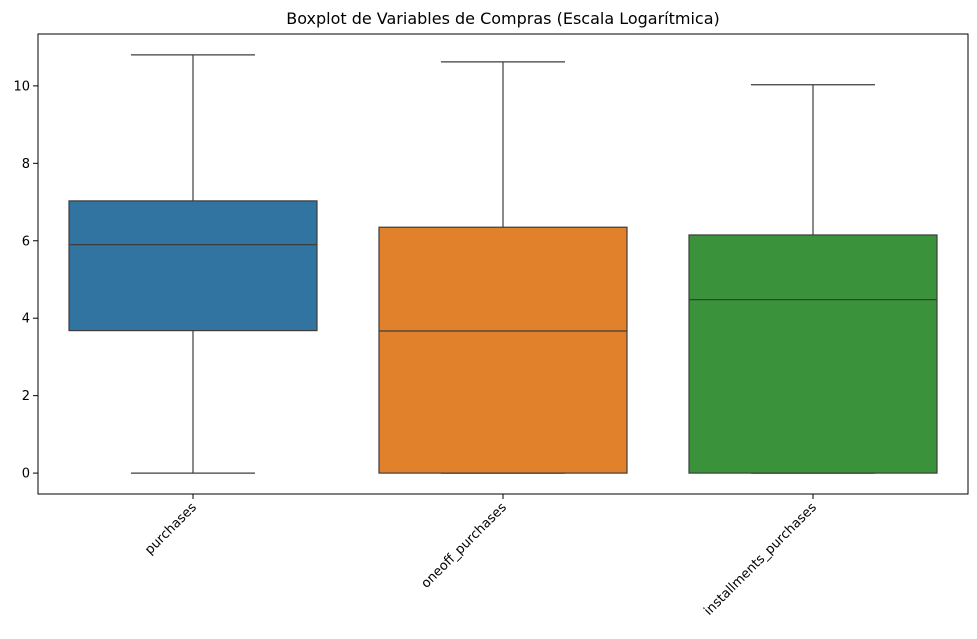 This screenshot has width=977, height=639. Describe the element at coordinates (26, 241) in the screenshot. I see `y-tick-label: 6` at that location.